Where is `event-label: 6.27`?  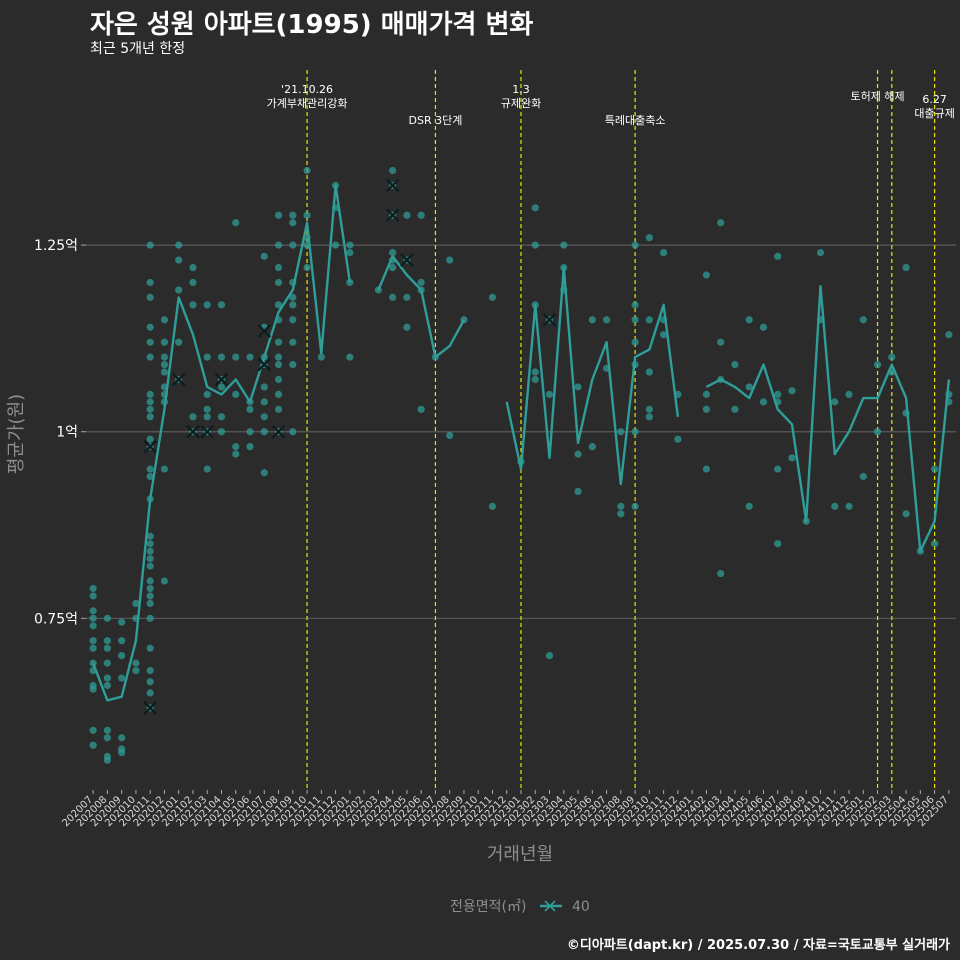
event-label: 6.27 is located at coordinates (934, 99).